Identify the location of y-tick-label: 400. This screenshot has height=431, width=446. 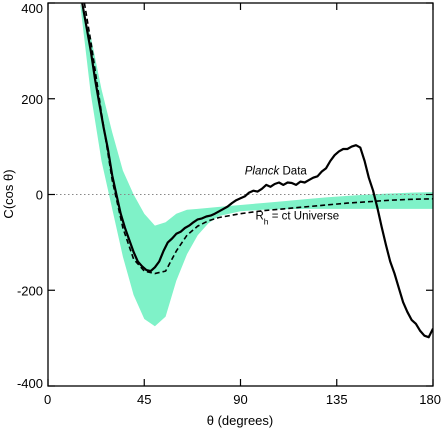
(32, 8).